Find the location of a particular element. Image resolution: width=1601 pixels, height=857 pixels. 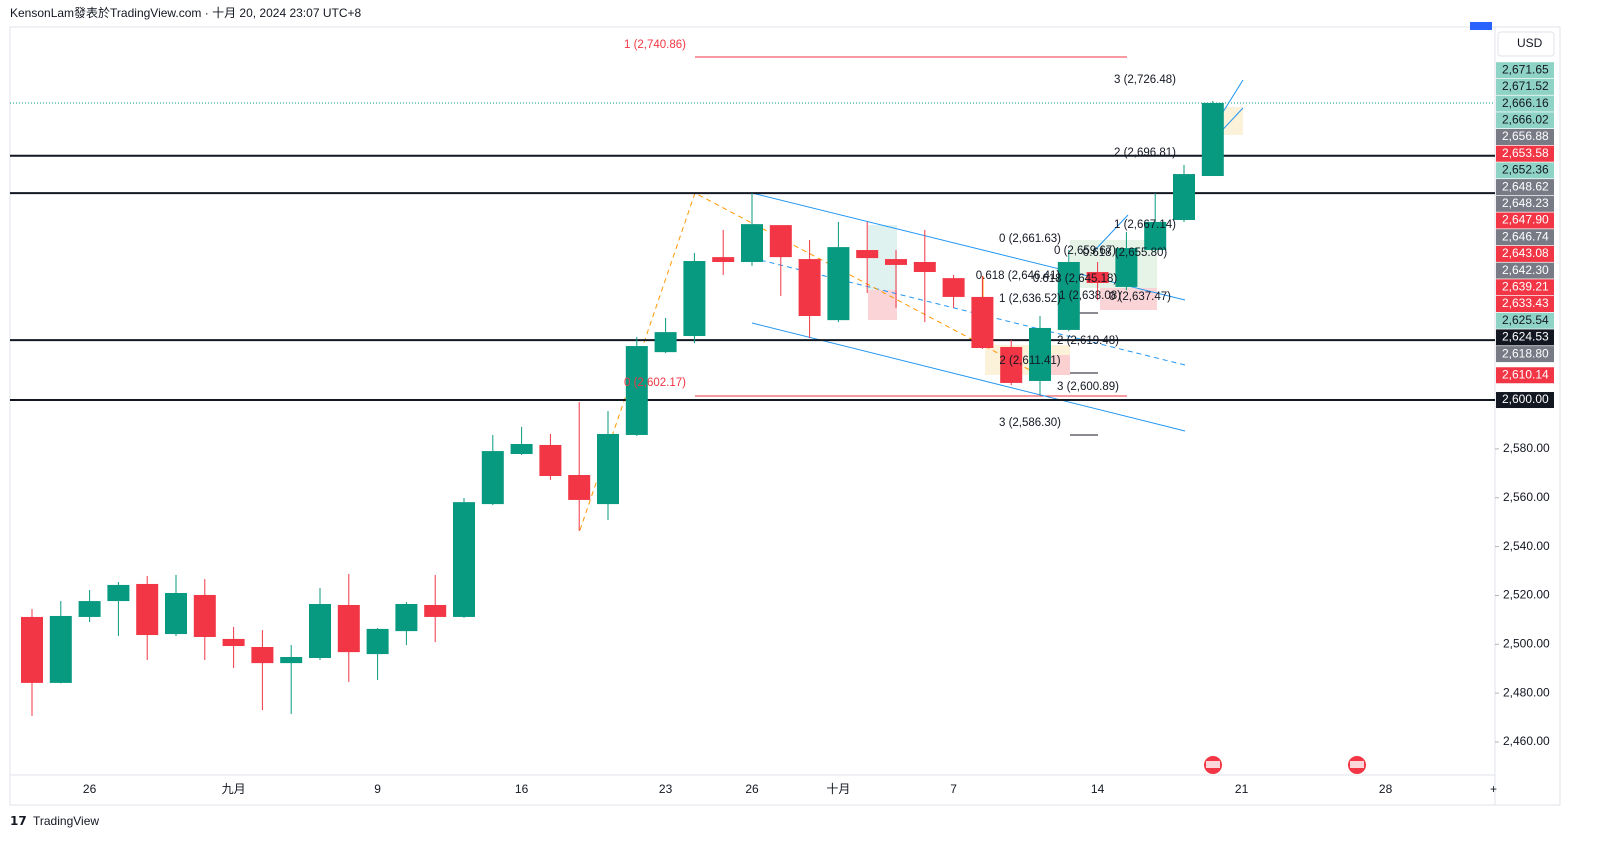

x-tick-label: 14 is located at coordinates (1098, 789).